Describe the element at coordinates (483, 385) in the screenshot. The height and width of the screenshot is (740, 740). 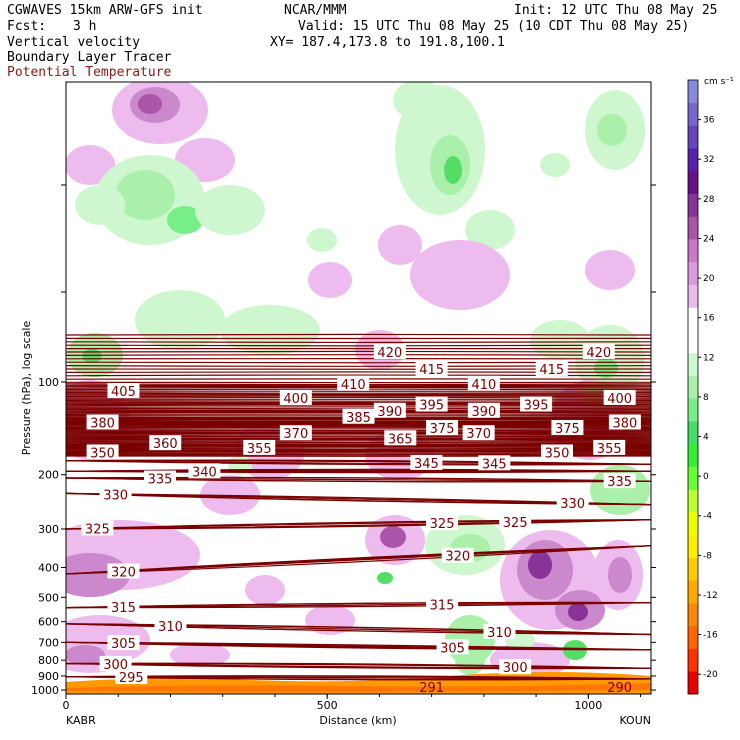
I see `contour-label: 410` at that location.